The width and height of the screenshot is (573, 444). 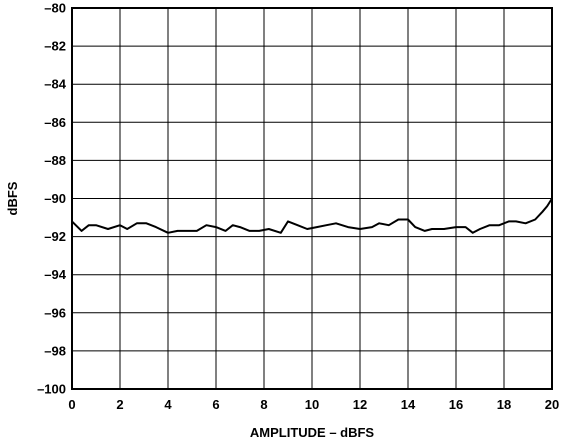 What do you see at coordinates (55, 198) in the screenshot?
I see `y-tick-label: –90` at bounding box center [55, 198].